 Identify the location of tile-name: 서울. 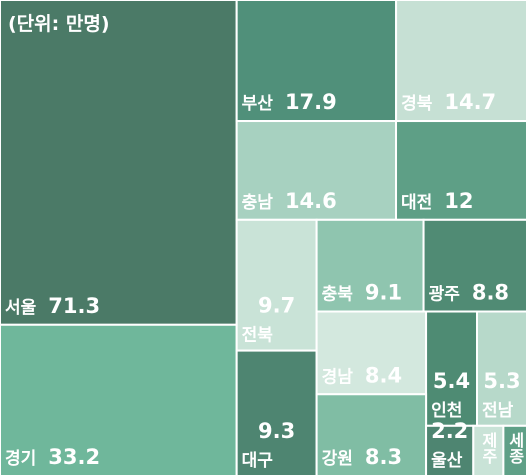
(21, 308).